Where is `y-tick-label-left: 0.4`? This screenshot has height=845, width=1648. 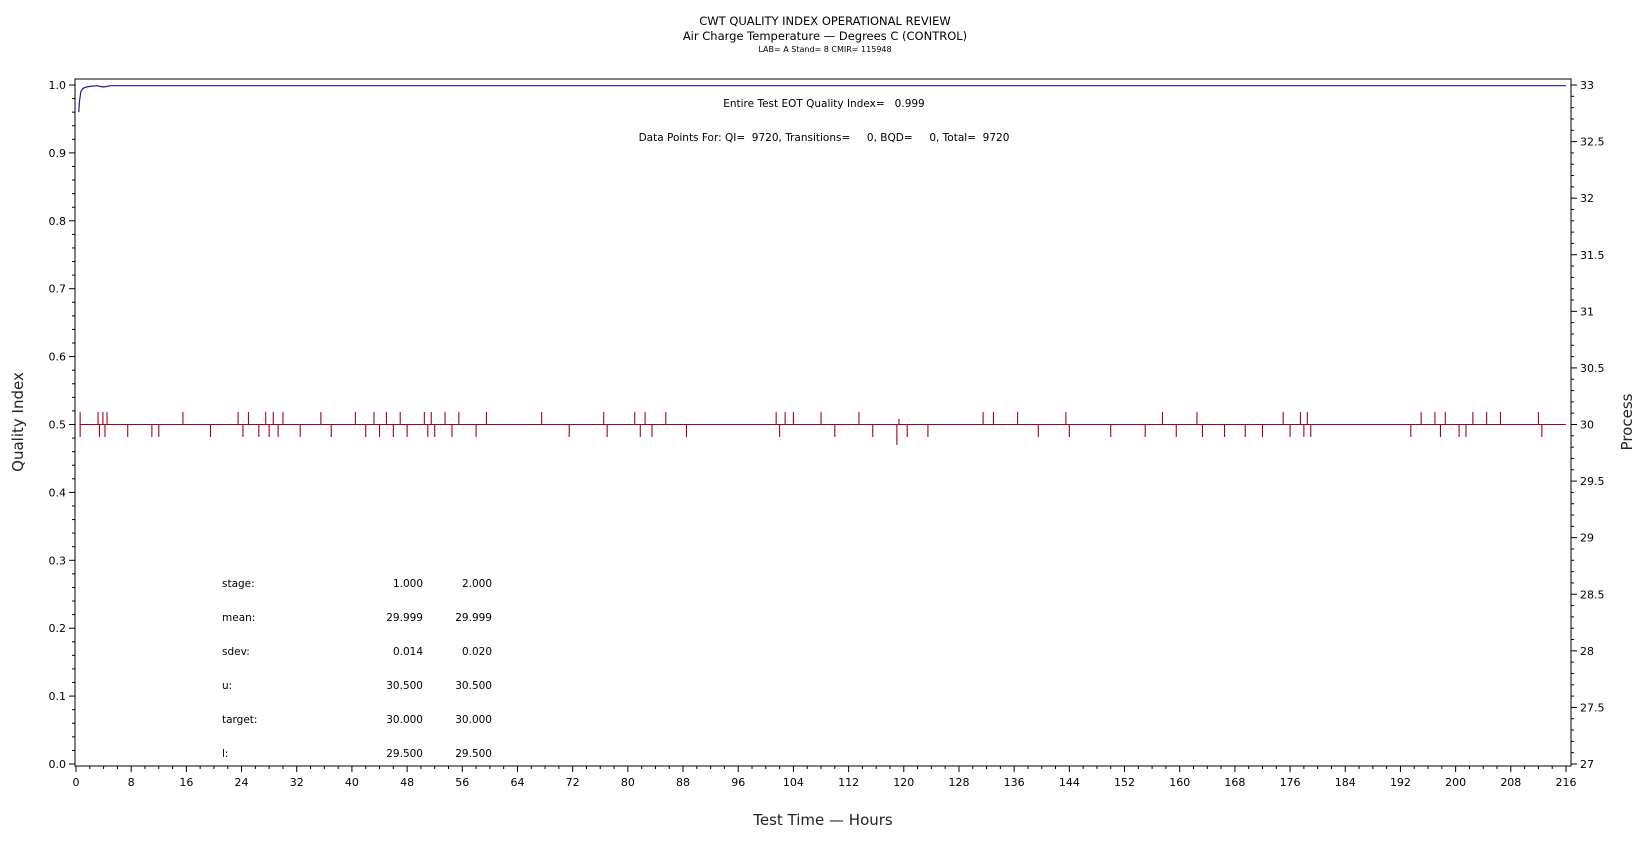
y-tick-label-left: 0.4 is located at coordinates (58, 492).